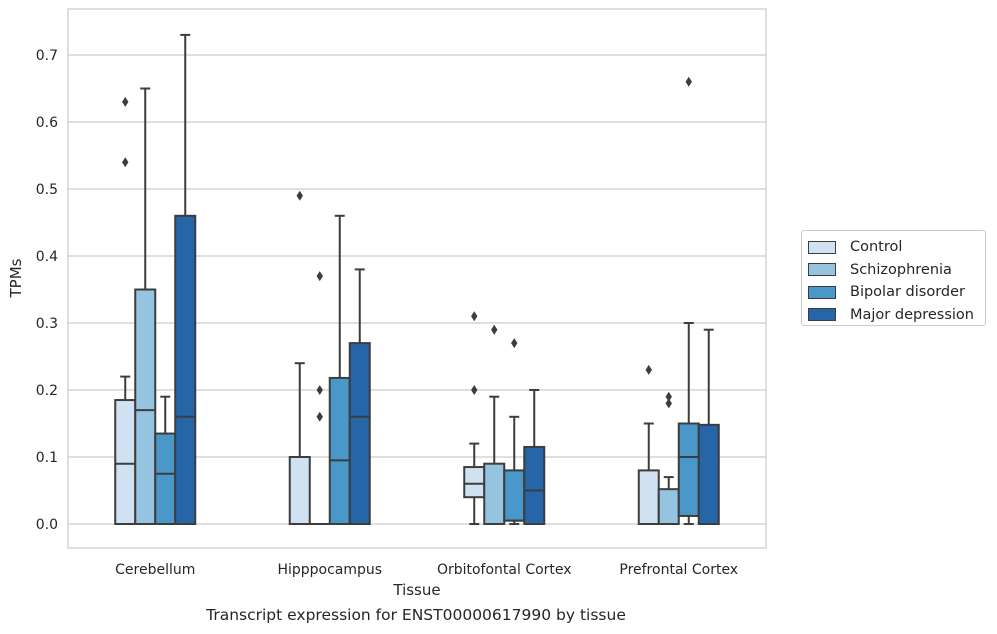 Image resolution: width=997 pixels, height=634 pixels. Describe the element at coordinates (901, 269) in the screenshot. I see `legend-label-schizophrenia: Schizophrenia` at that location.